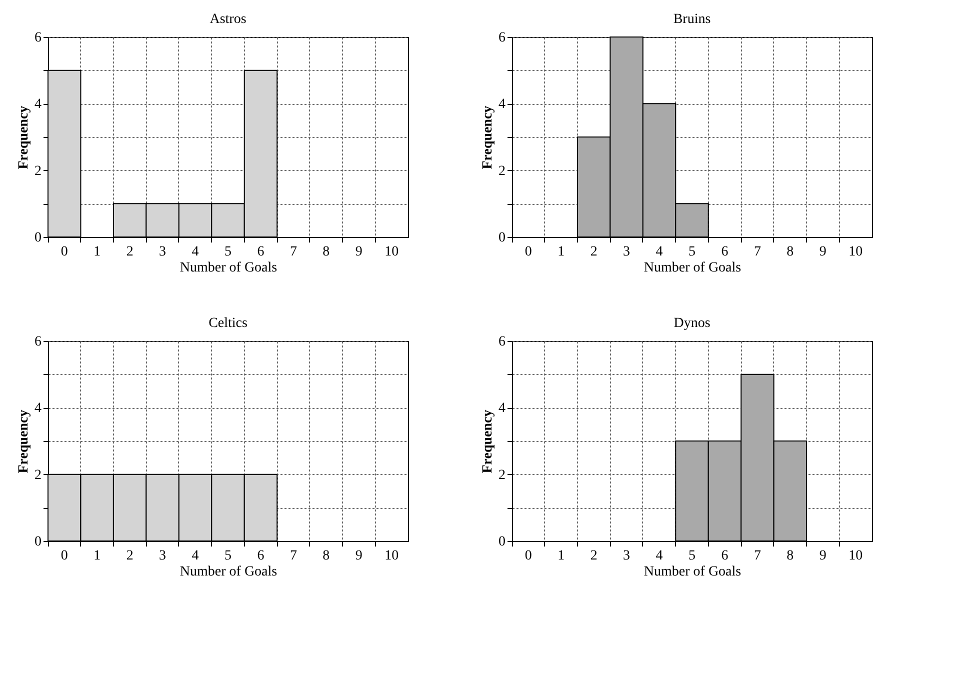 The width and height of the screenshot is (978, 677). I want to click on chart-title: Astros, so click(228, 19).